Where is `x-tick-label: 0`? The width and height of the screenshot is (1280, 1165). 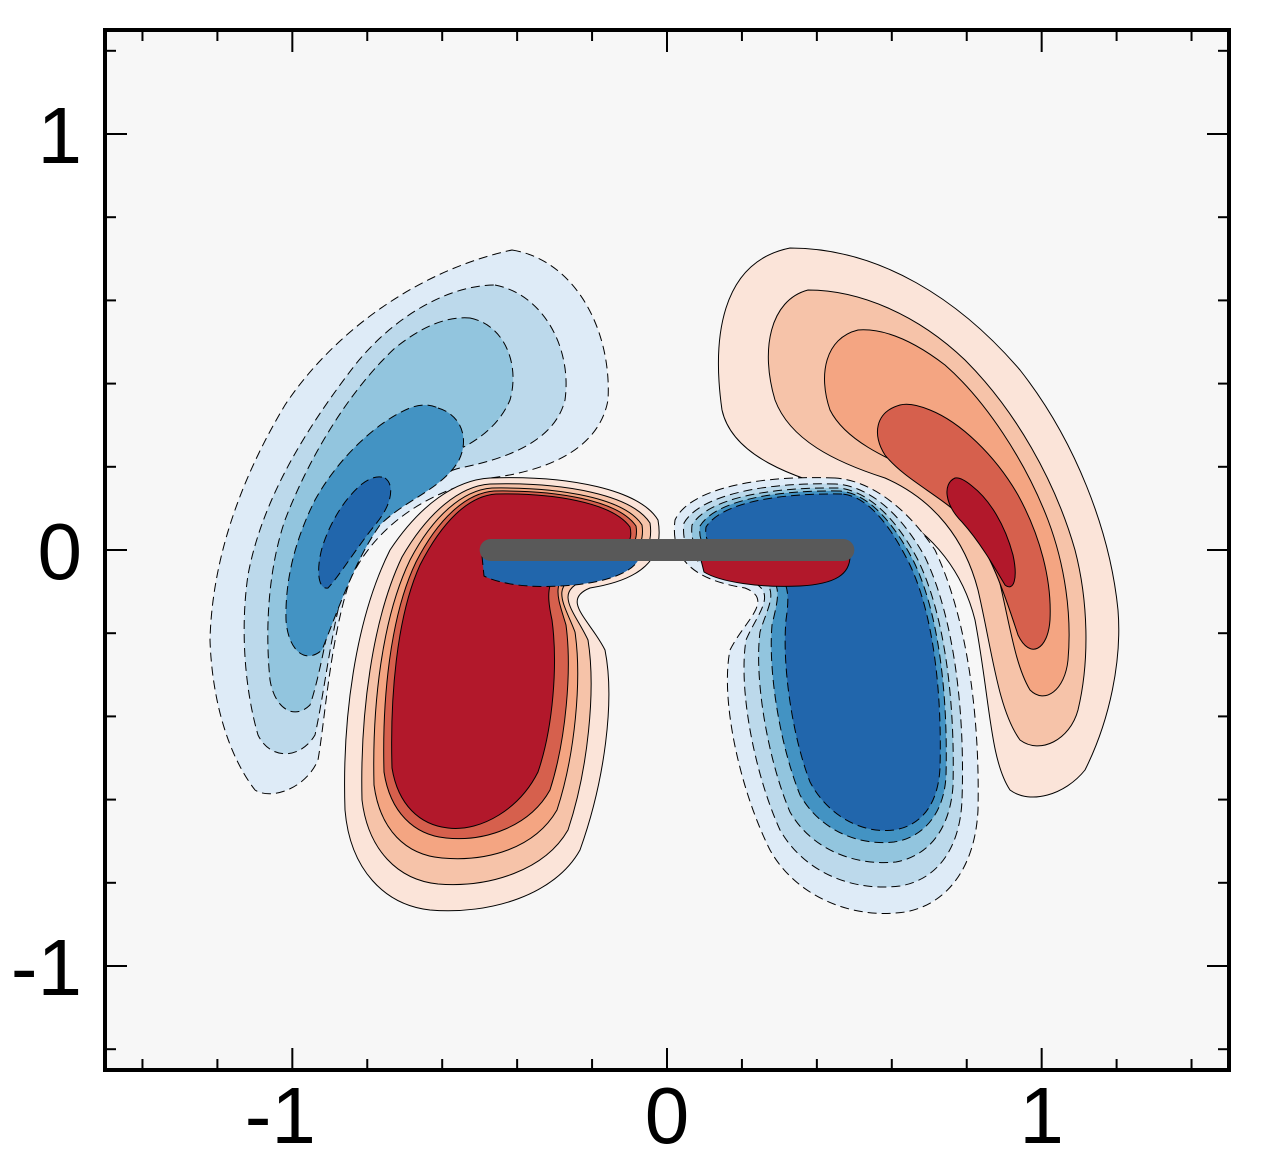
x-tick-label: 0 is located at coordinates (667, 1115).